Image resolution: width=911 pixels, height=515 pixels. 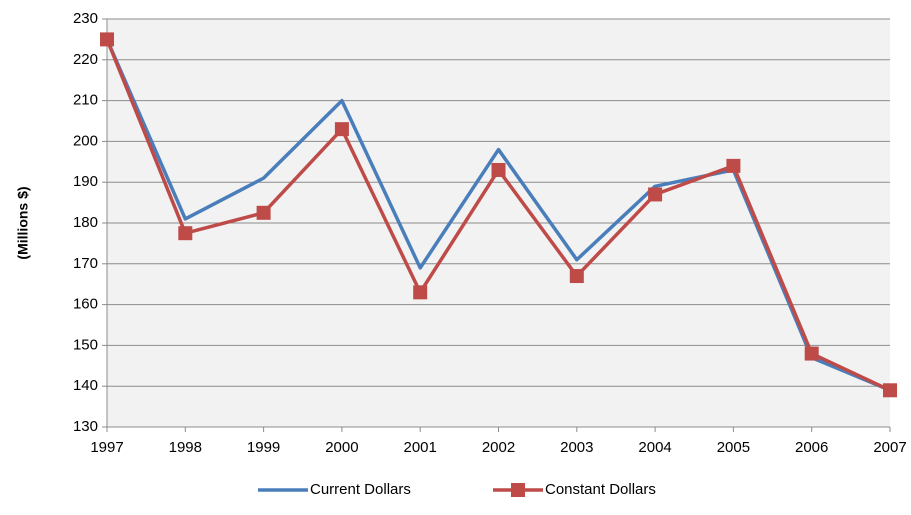 What do you see at coordinates (600, 489) in the screenshot?
I see `legend-label: Constant Dollars` at bounding box center [600, 489].